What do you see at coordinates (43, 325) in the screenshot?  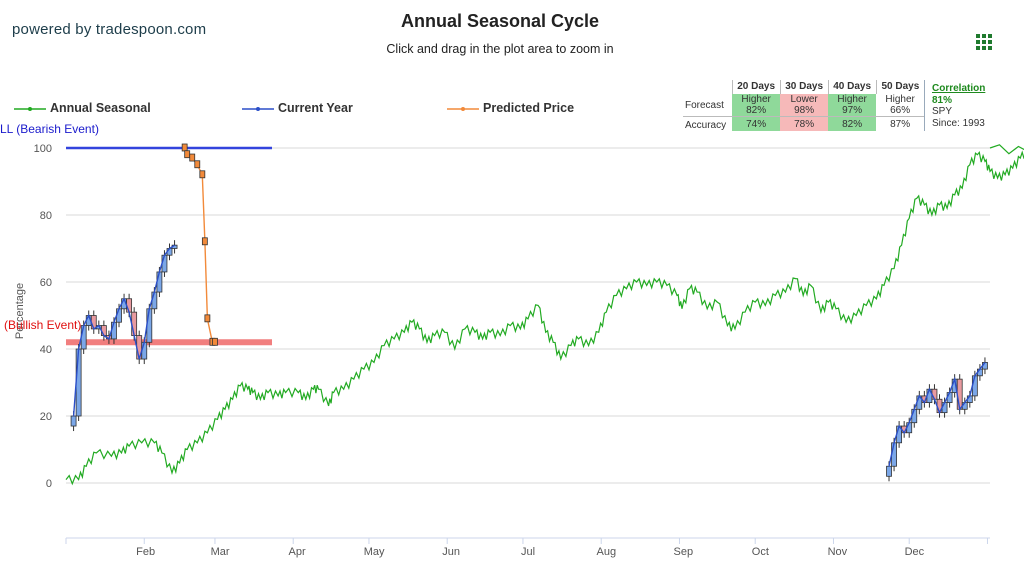 I see `bullish-event-label: (Bullish Event)` at bounding box center [43, 325].